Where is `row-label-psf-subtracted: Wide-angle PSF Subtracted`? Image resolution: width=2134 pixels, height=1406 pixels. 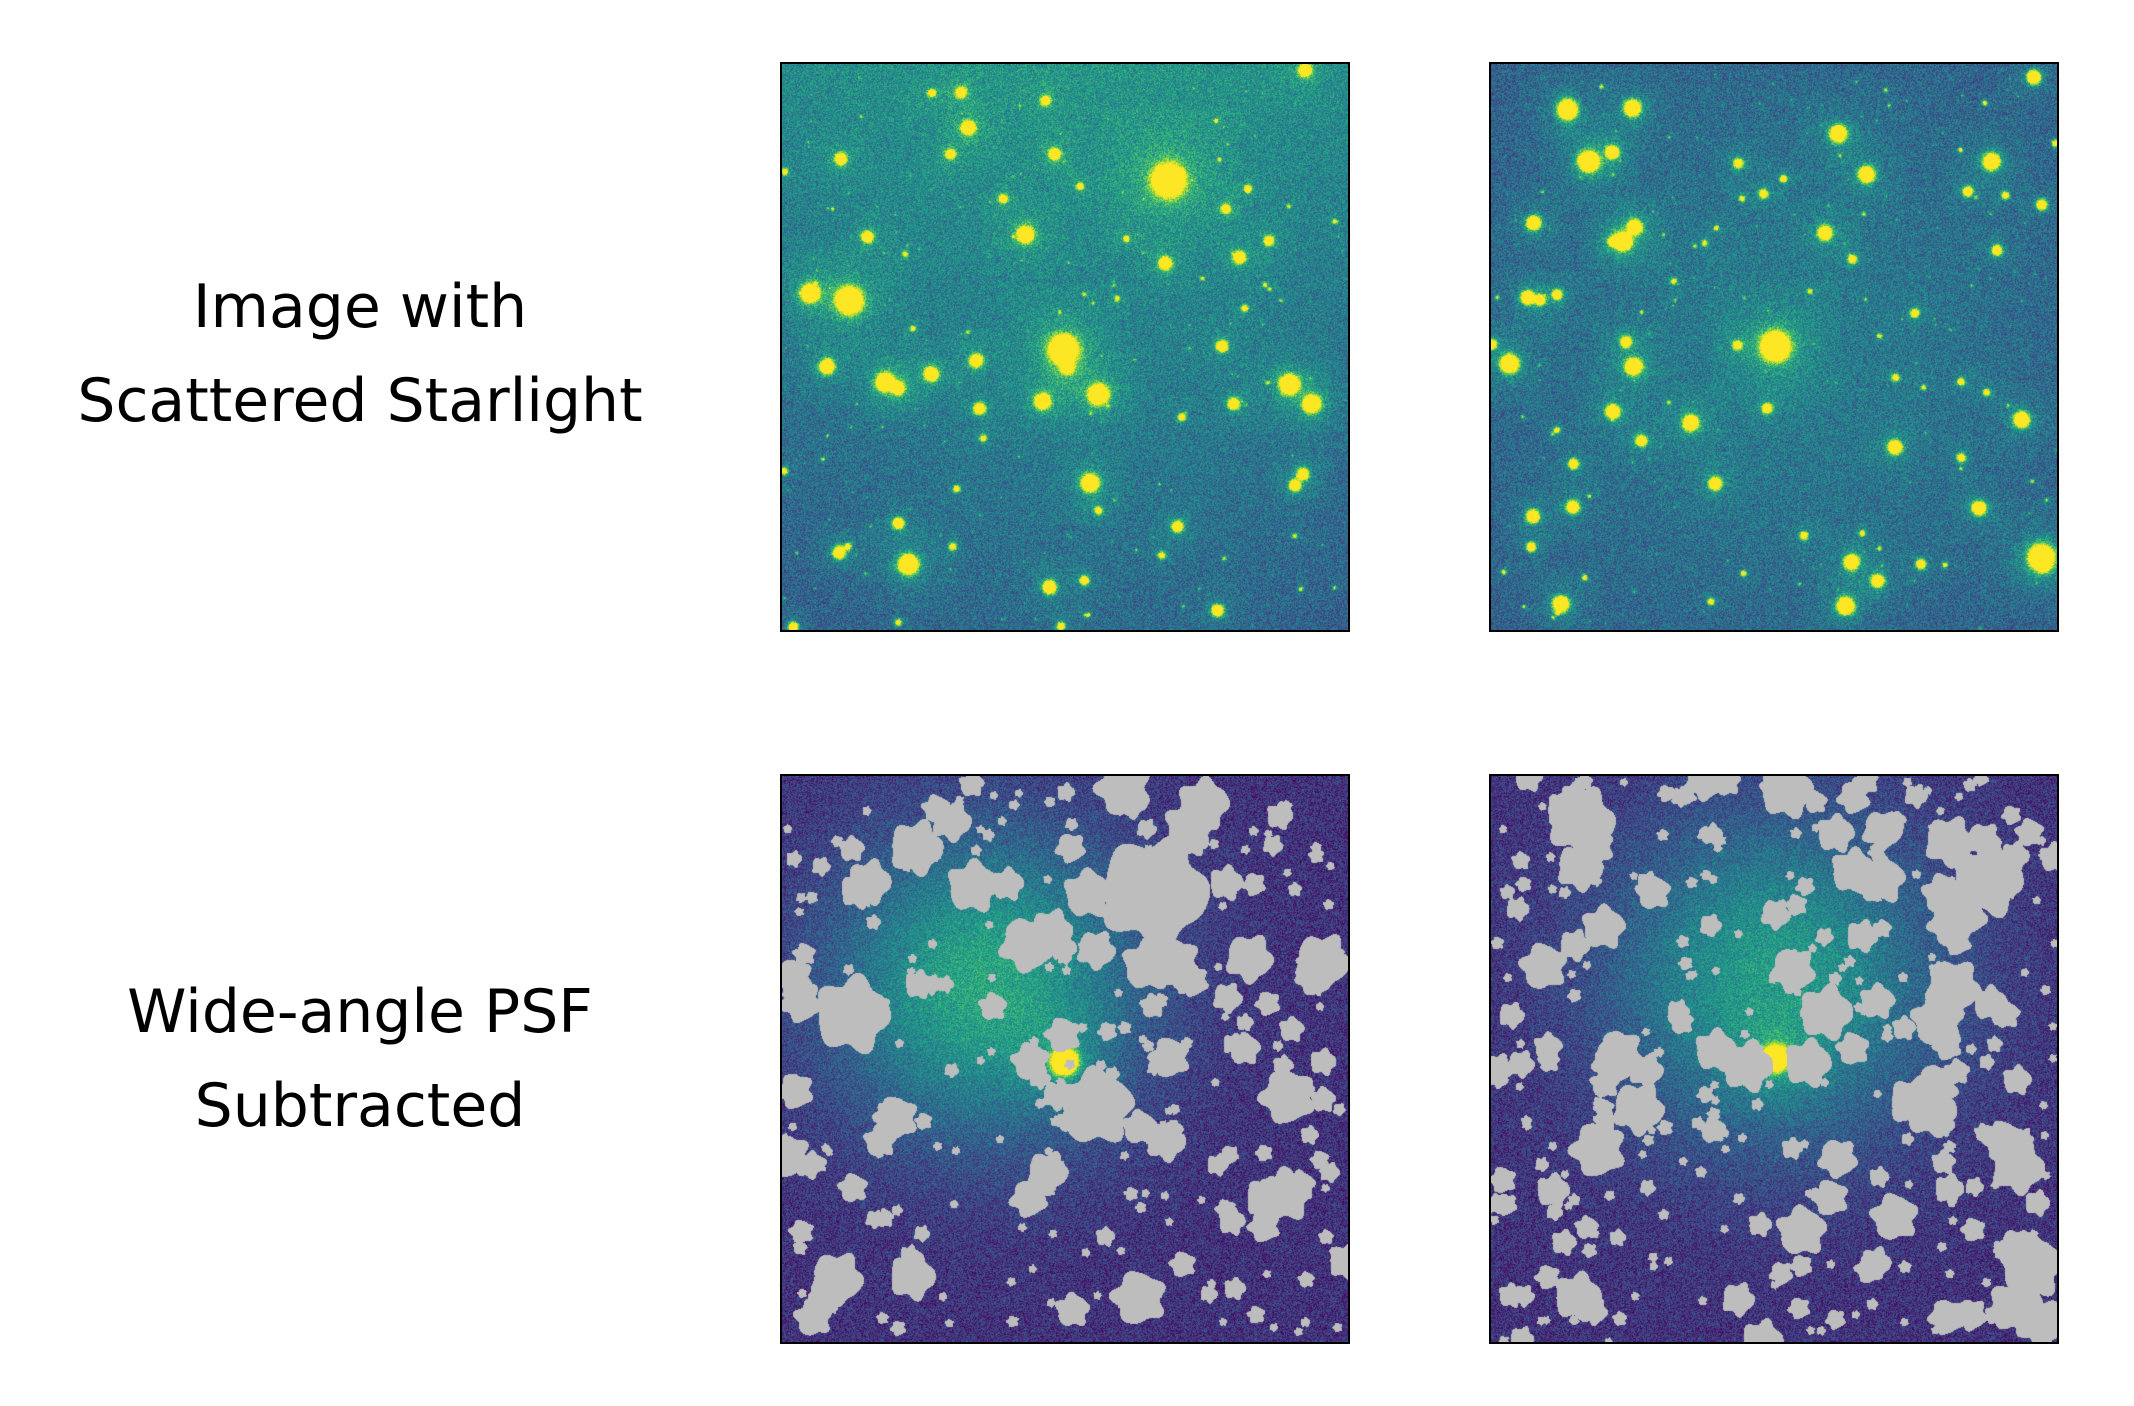
row-label-psf-subtracted: Wide-angle PSF Subtracted is located at coordinates (360, 1059).